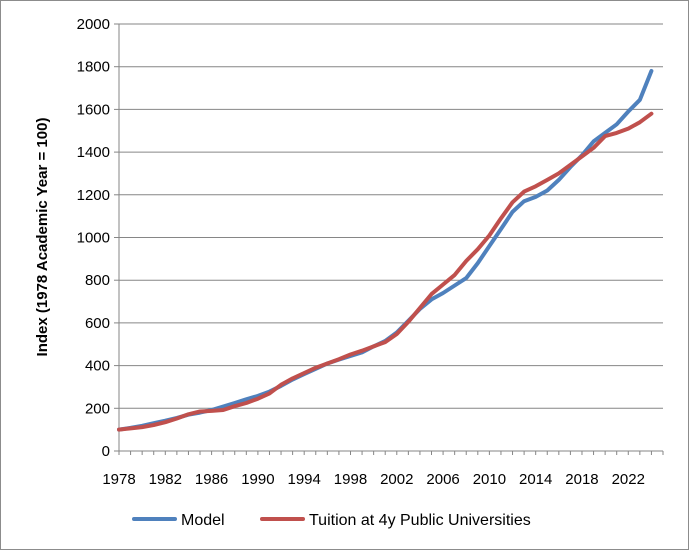  What do you see at coordinates (211, 479) in the screenshot?
I see `x-tick-label-1986: 1986` at bounding box center [211, 479].